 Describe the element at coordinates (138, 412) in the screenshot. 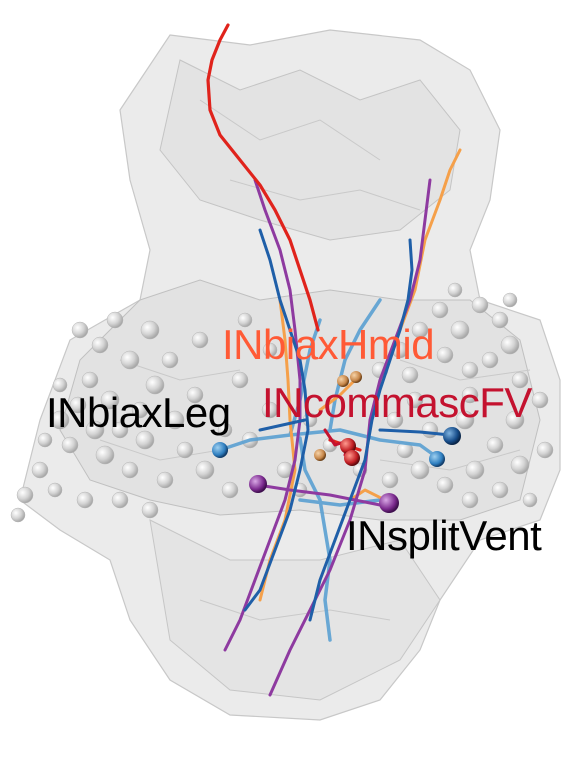

I see `label-inbiaxleg: INbiaxLeg` at that location.